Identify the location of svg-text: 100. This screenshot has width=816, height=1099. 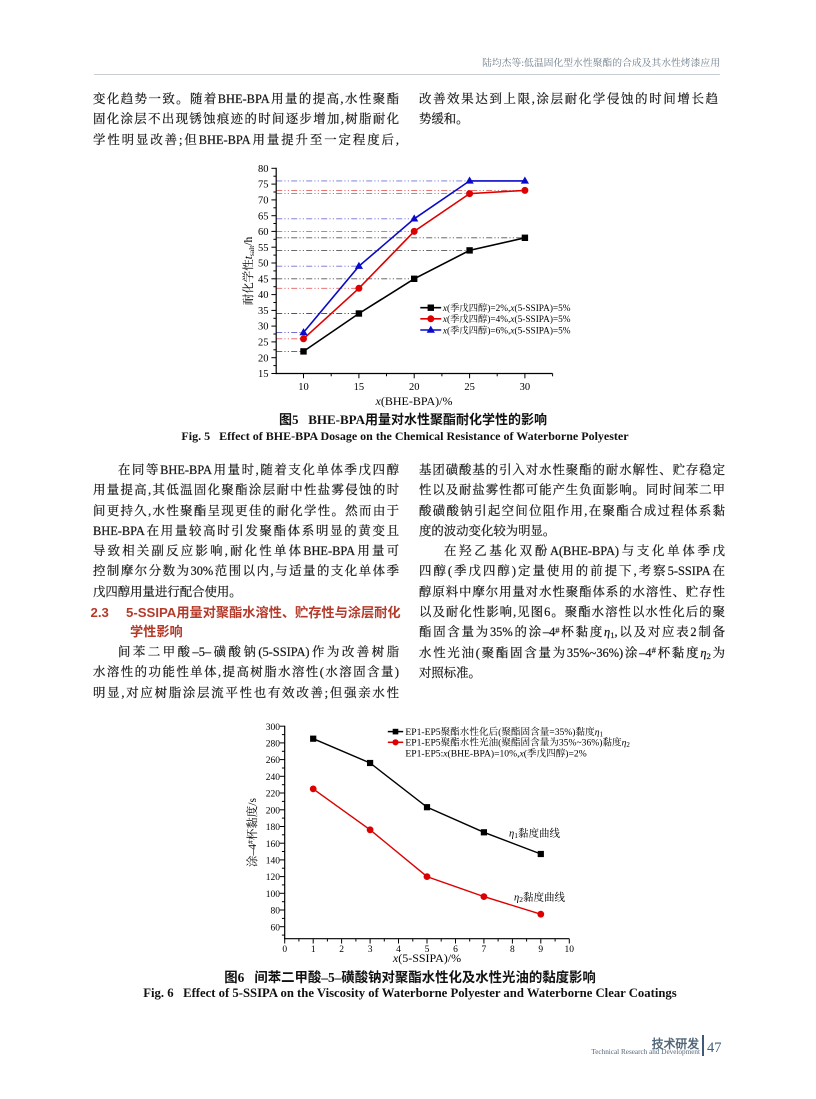
(273, 895).